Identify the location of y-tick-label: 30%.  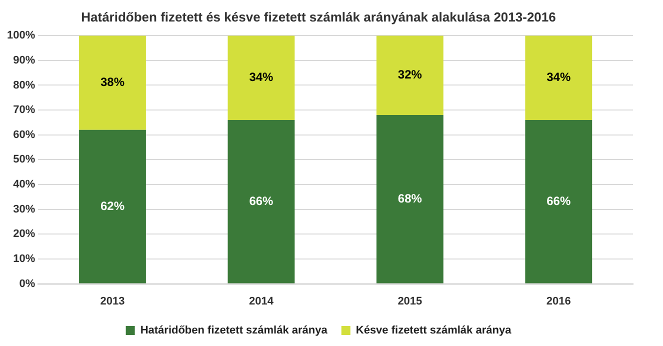
(24, 209).